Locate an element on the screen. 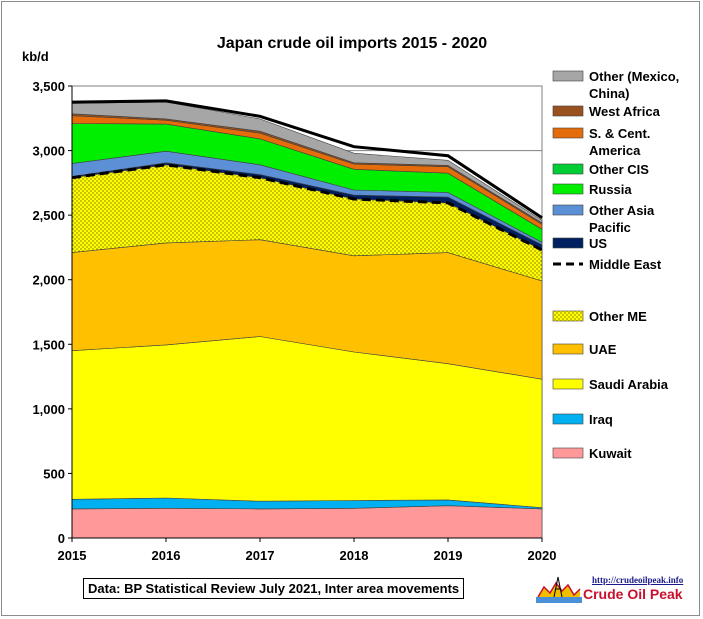 This screenshot has height=619, width=703. legend-label: Other ME is located at coordinates (618, 316).